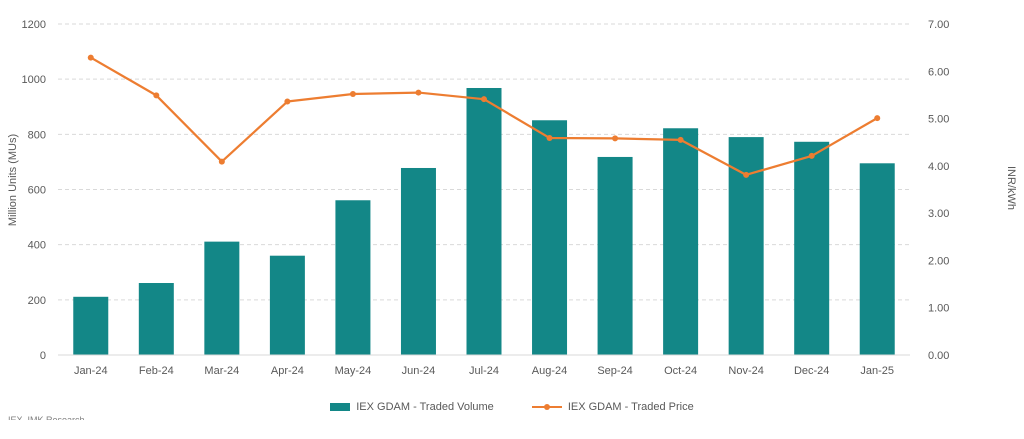  I want to click on y2-tick-label: 3.00, so click(938, 214).